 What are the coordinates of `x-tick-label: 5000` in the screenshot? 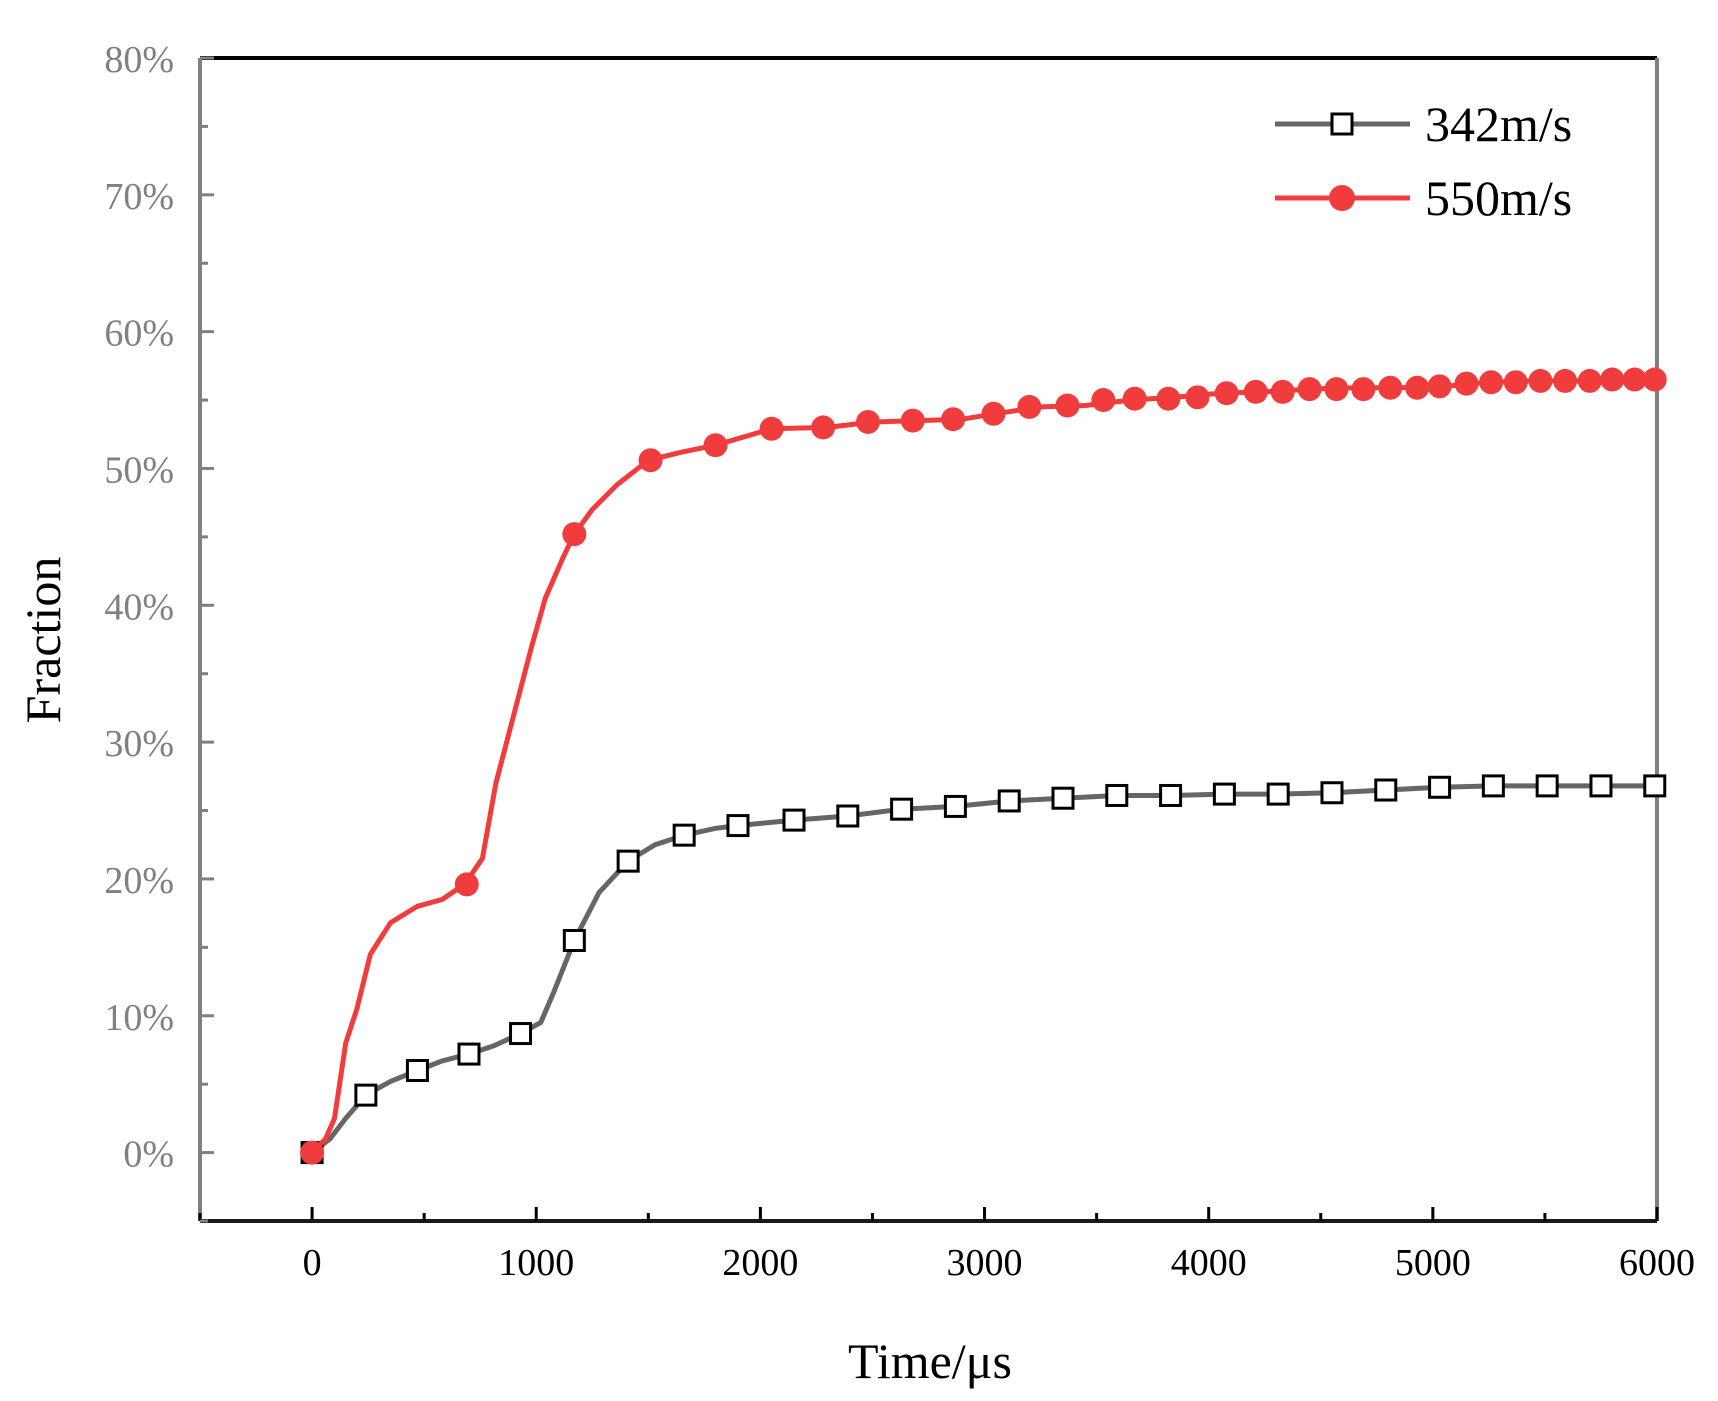 It's located at (1433, 1263).